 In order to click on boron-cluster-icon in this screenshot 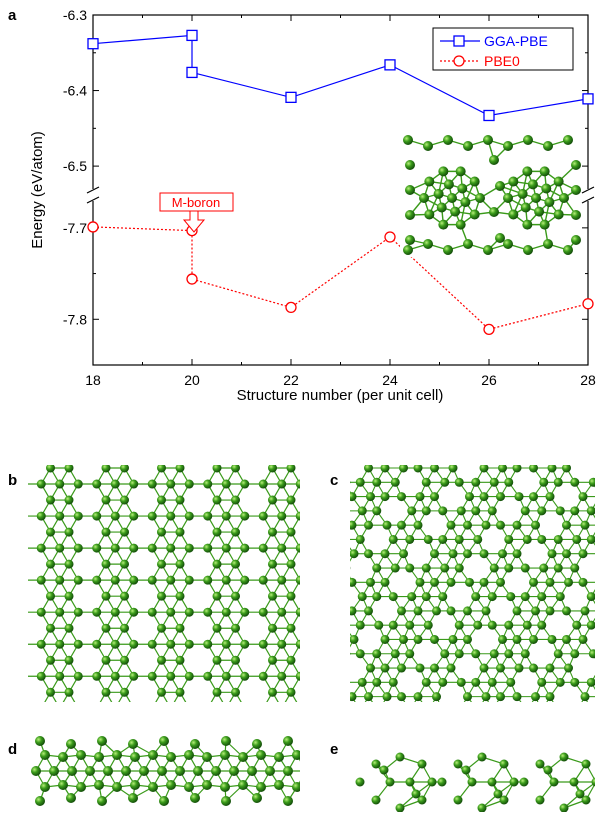, I will do `click(490, 194)`.